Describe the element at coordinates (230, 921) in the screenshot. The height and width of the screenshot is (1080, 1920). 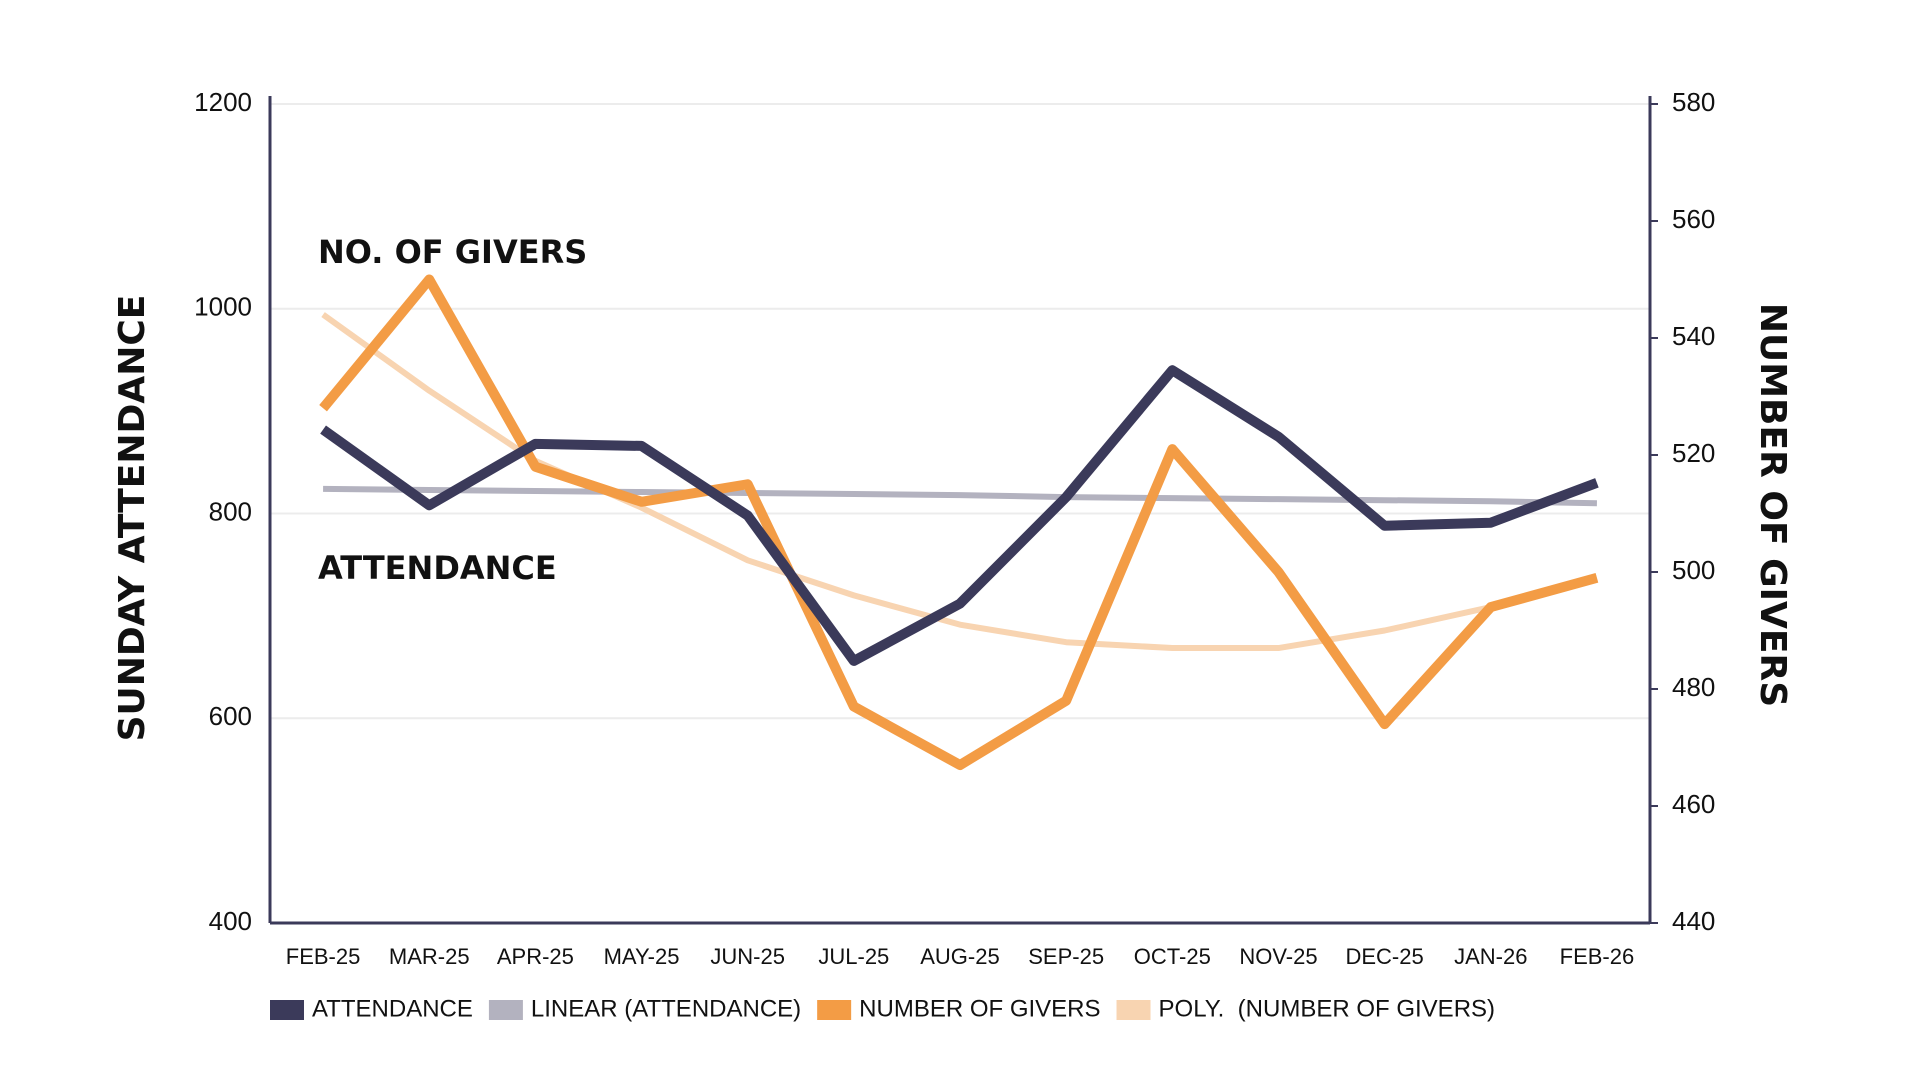
I see `y-tick-label: 400` at that location.